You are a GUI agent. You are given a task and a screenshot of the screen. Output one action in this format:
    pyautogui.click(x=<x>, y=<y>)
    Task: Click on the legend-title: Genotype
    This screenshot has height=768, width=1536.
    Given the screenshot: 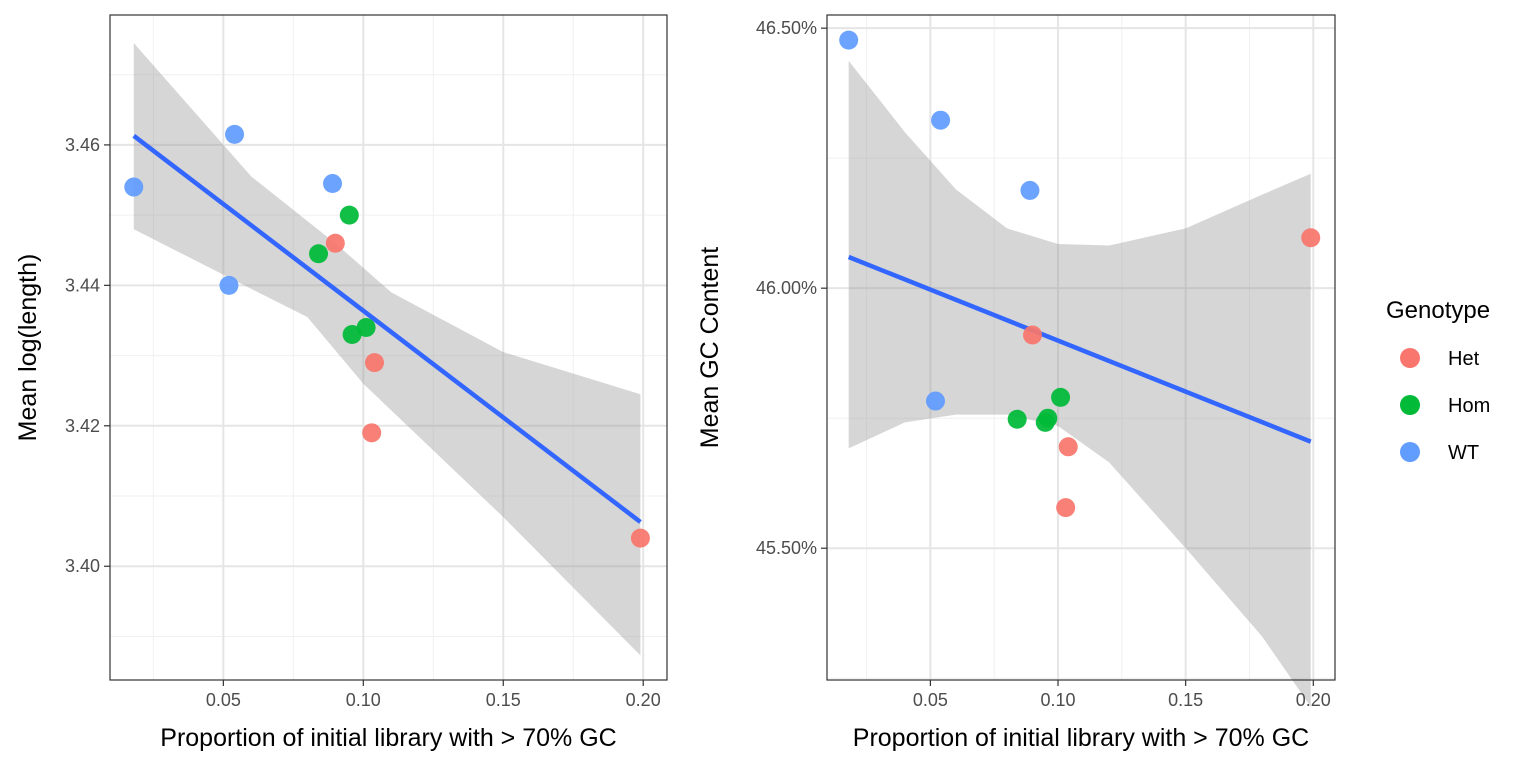 What is the action you would take?
    pyautogui.click(x=1438, y=310)
    